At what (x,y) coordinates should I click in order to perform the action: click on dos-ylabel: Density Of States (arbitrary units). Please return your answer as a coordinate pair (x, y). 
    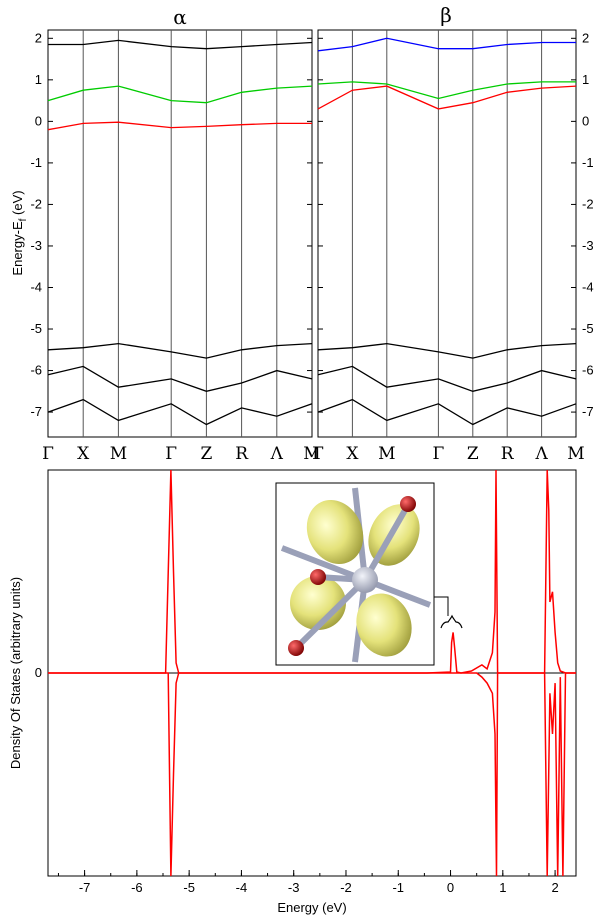
    Looking at the image, I should click on (15, 673).